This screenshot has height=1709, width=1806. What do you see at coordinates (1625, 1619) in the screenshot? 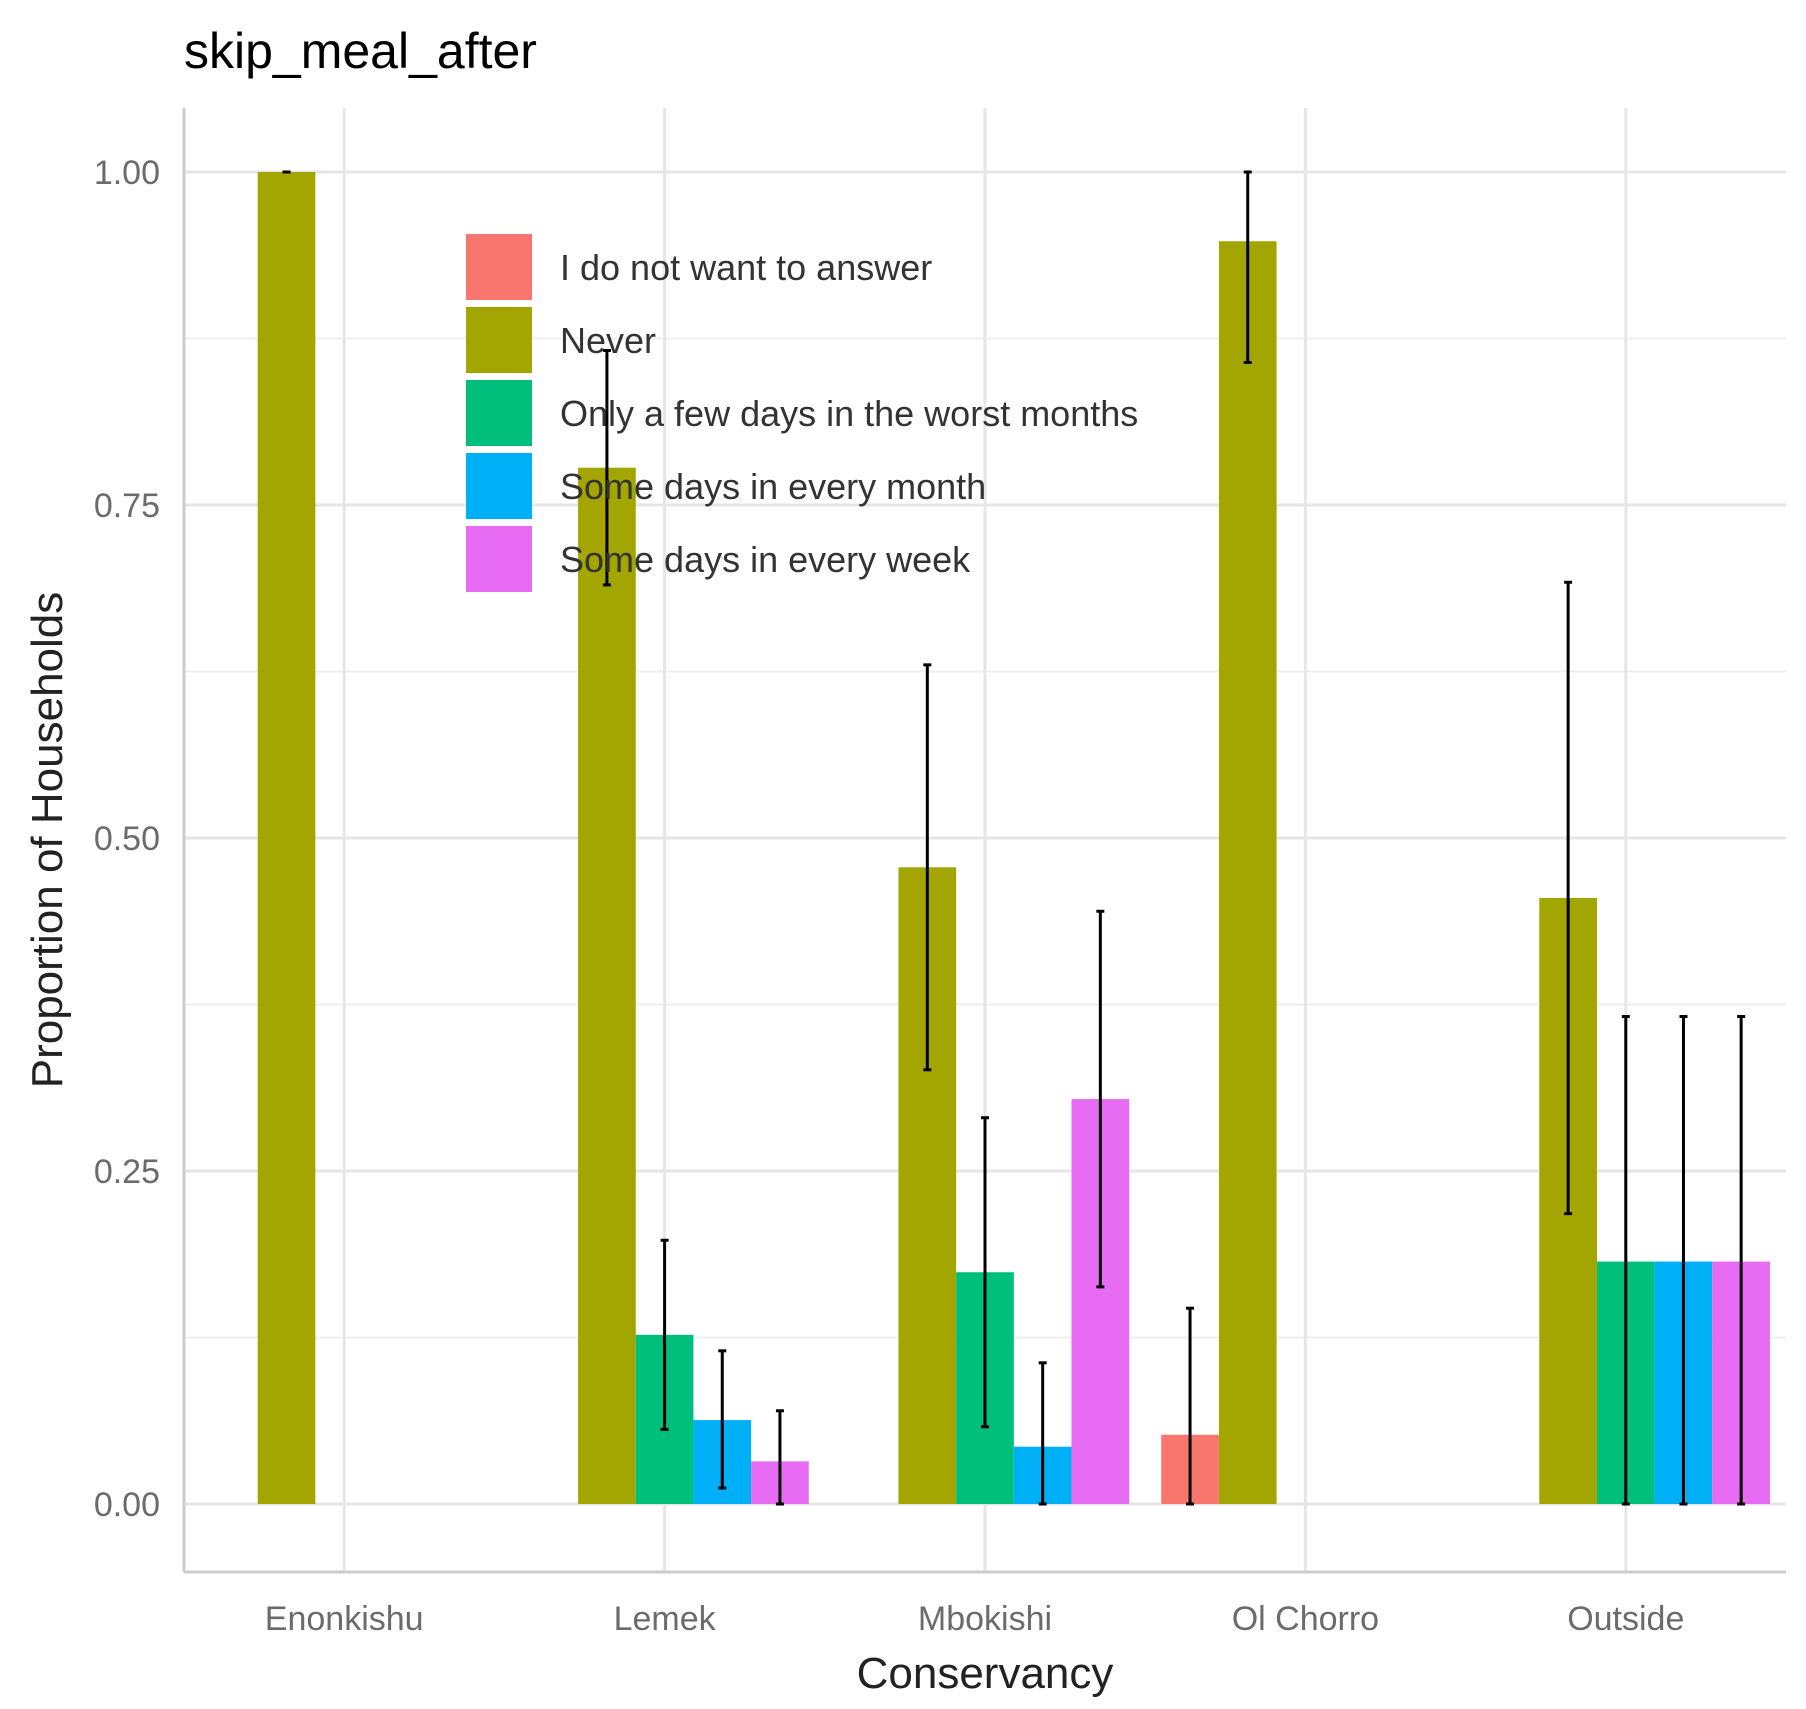
I see `x-tick-label: Outside` at bounding box center [1625, 1619].